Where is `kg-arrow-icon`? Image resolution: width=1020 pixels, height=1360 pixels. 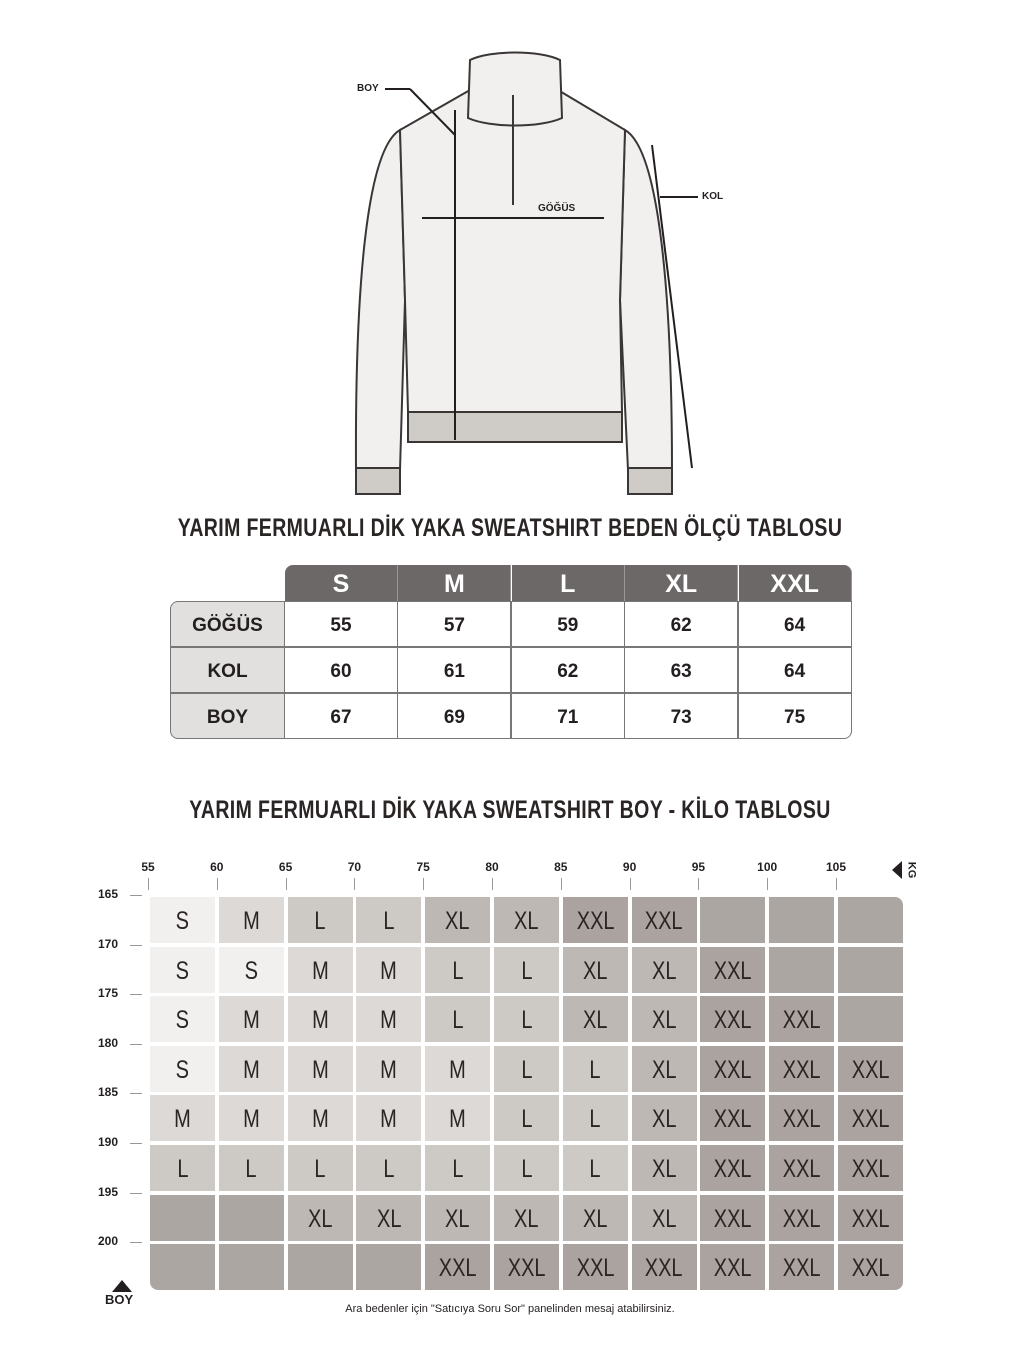
kg-arrow-icon is located at coordinates (897, 870).